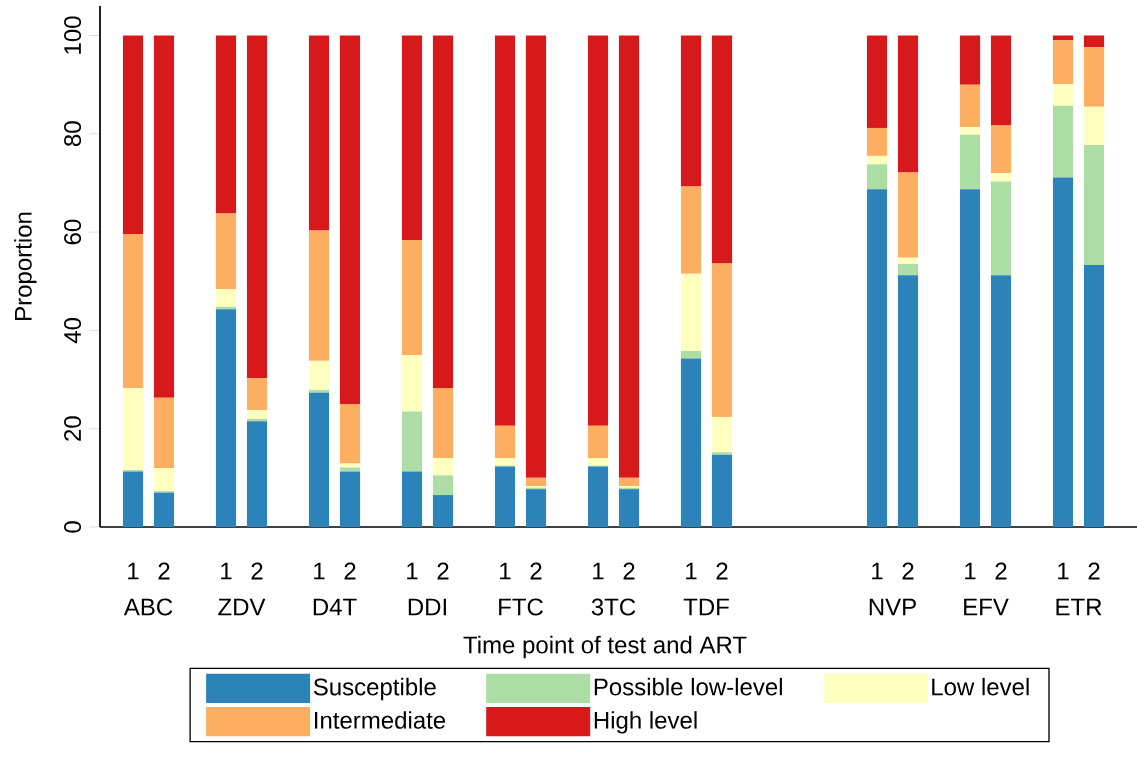  Describe the element at coordinates (380, 720) in the screenshot. I see `legend-label: Intermediate` at that location.